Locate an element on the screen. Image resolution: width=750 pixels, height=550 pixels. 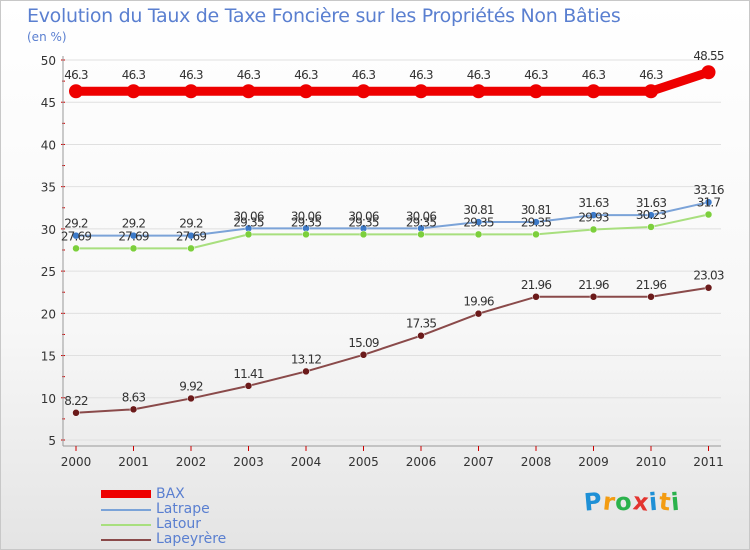
y-tick-label: 15 is located at coordinates (48, 357).